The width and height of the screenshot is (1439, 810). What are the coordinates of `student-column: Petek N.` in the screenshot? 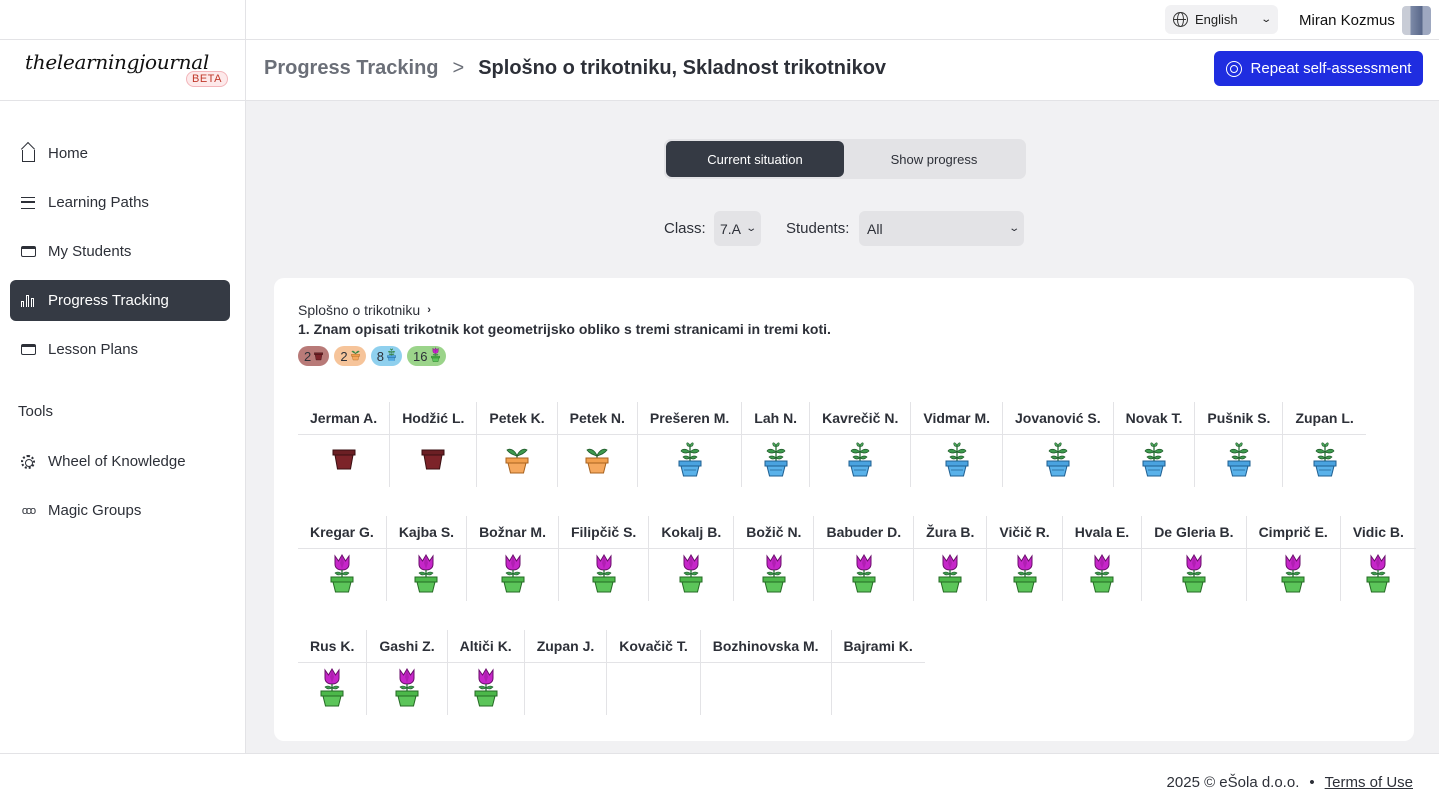 It's located at (596, 444).